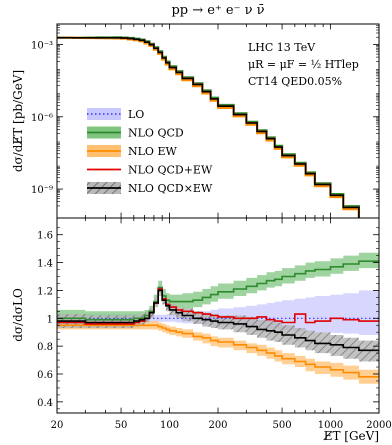  What do you see at coordinates (217, 425) in the screenshot?
I see `x-tick-label: 200` at bounding box center [217, 425].